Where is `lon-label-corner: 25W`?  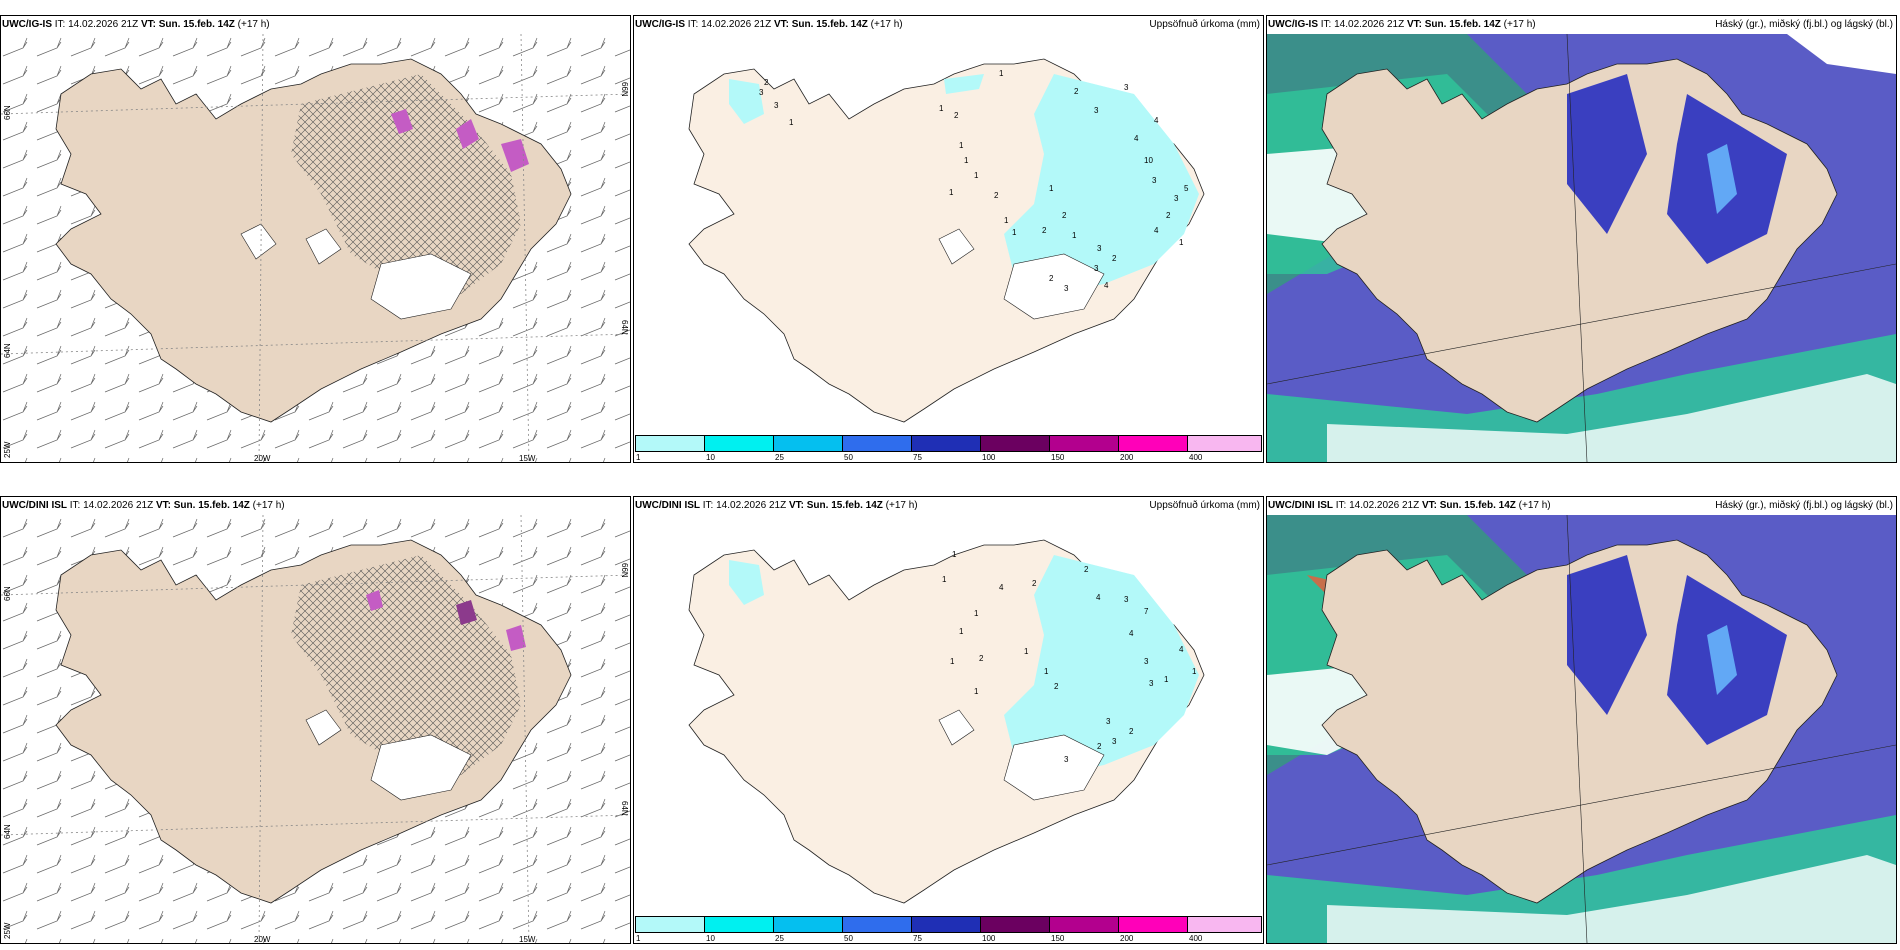 lon-label-corner: 25W is located at coordinates (7, 930).